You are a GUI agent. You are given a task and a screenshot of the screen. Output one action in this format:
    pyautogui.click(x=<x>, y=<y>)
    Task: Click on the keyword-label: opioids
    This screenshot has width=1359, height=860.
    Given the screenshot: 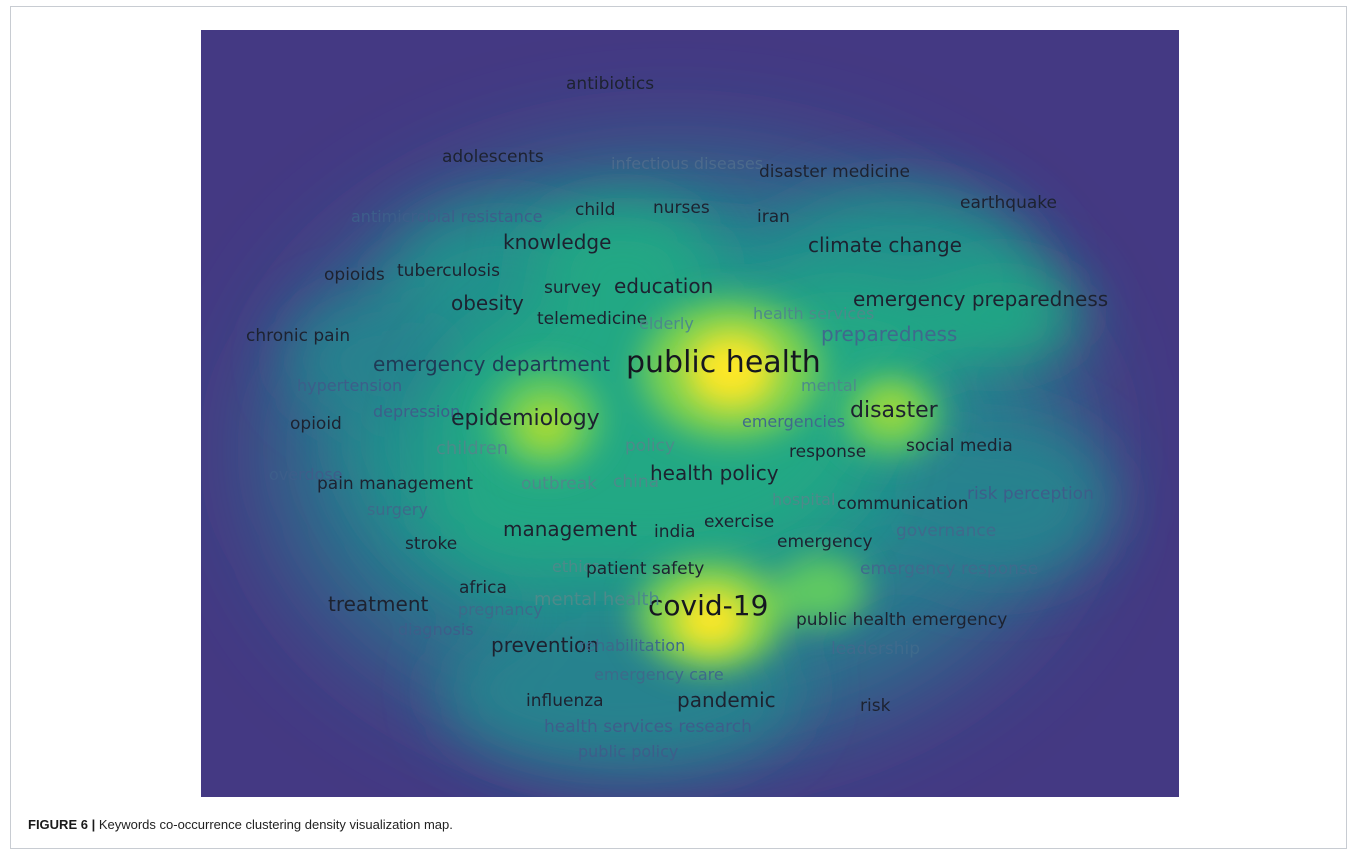 What is the action you would take?
    pyautogui.click(x=354, y=275)
    